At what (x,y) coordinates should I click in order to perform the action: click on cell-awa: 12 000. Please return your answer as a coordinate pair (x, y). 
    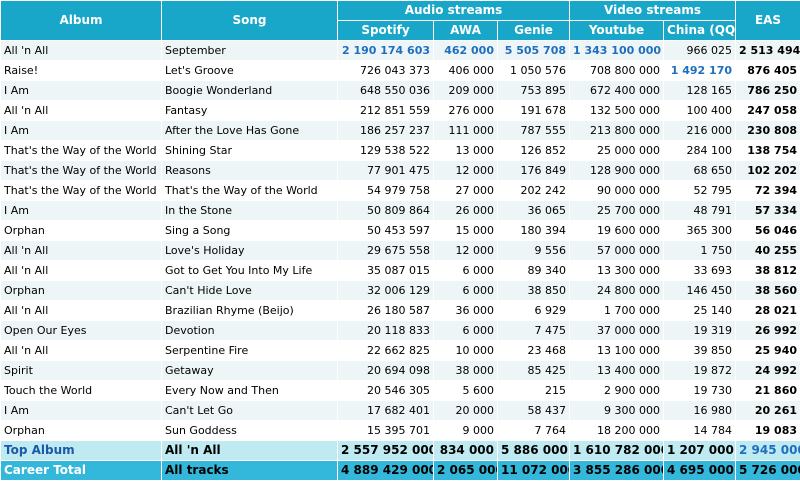
    Looking at the image, I should click on (465, 170).